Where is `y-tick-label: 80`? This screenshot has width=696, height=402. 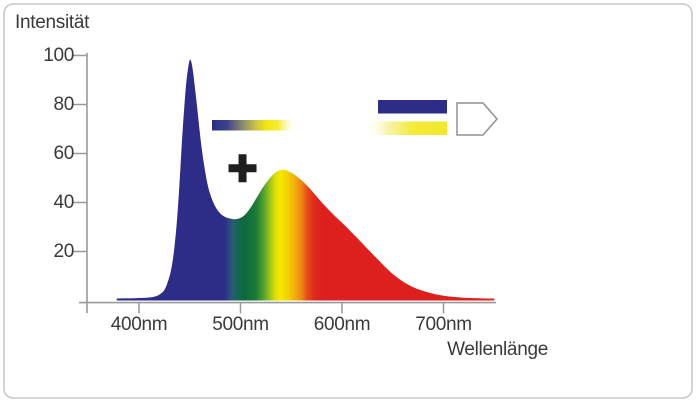
y-tick-label: 80 is located at coordinates (63, 104).